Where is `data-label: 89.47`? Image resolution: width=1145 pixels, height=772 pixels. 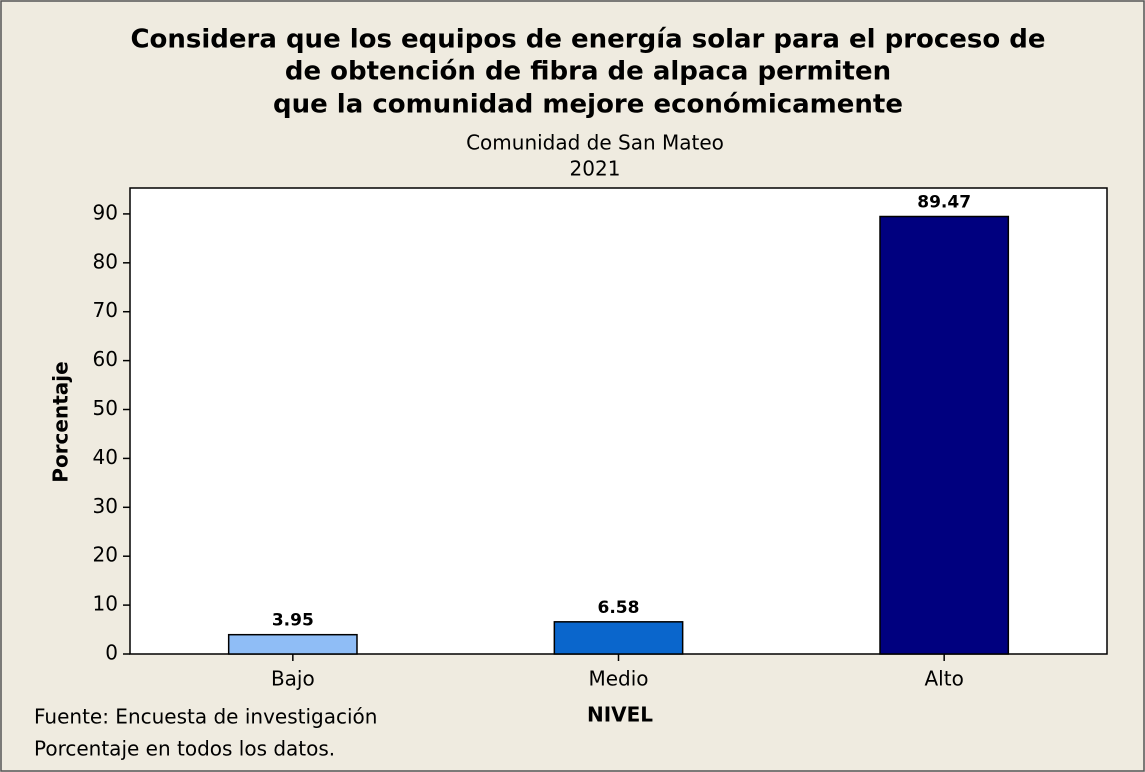
data-label: 89.47 is located at coordinates (944, 203).